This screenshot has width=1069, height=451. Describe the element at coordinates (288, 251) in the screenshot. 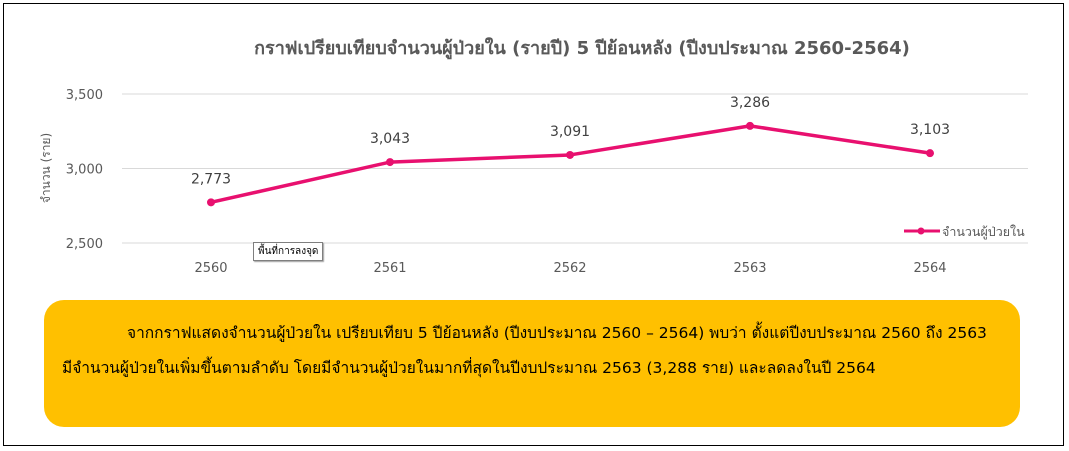

I see `tooltip-plot-area: พื้นที่การลงจุด` at that location.